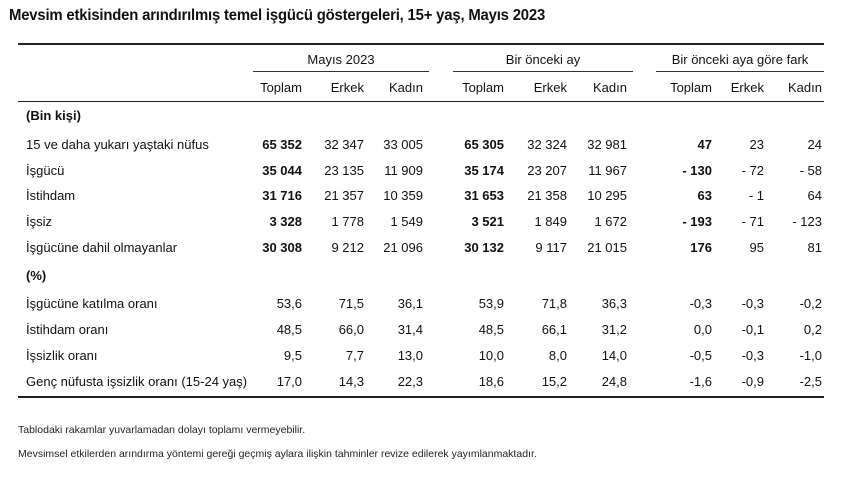 The image size is (850, 480). Describe the element at coordinates (614, 303) in the screenshot. I see `table-cell: 36,3` at that location.